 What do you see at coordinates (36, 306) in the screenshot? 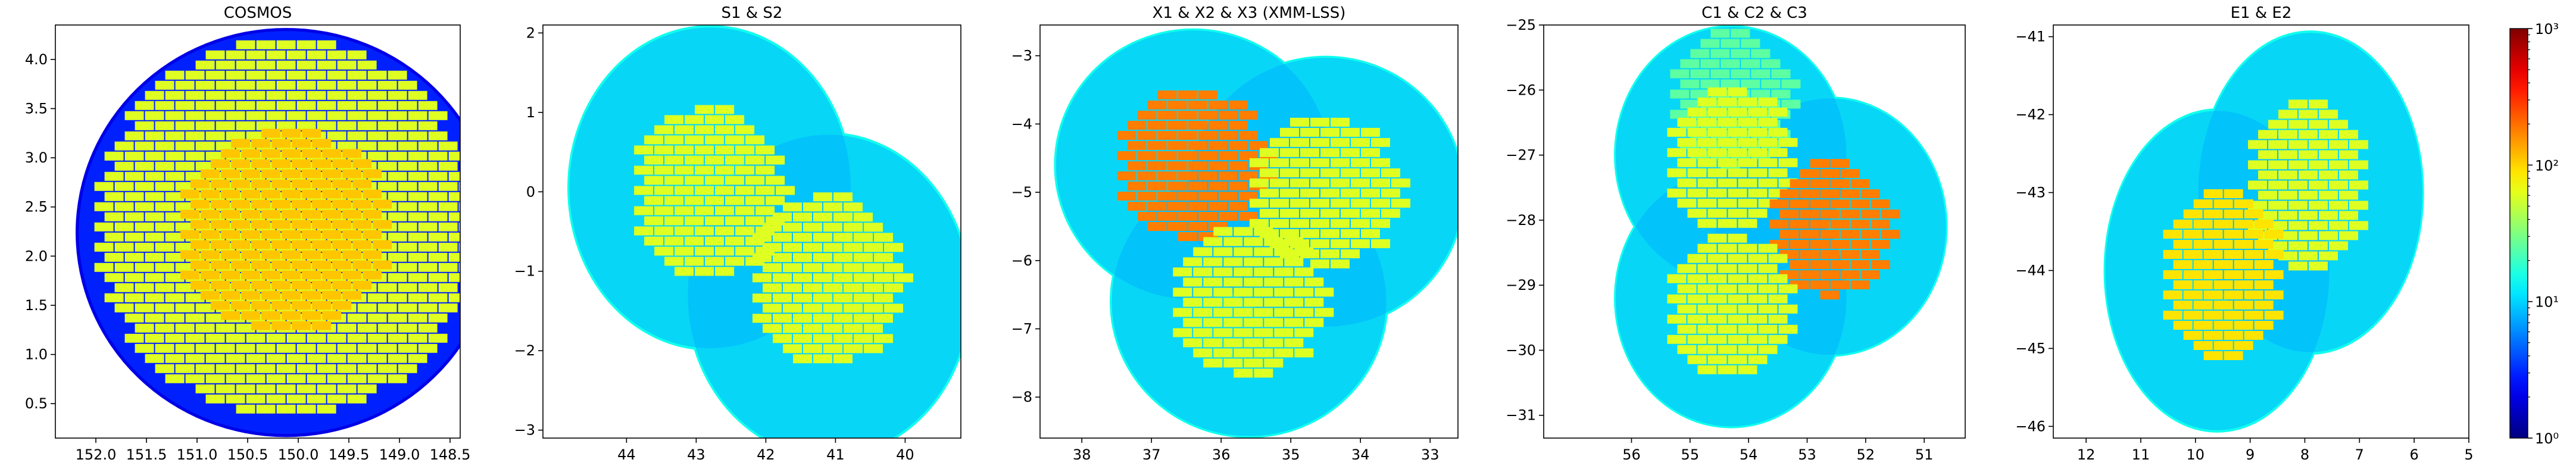
I see `y-tick-label: 1.5` at bounding box center [36, 306].